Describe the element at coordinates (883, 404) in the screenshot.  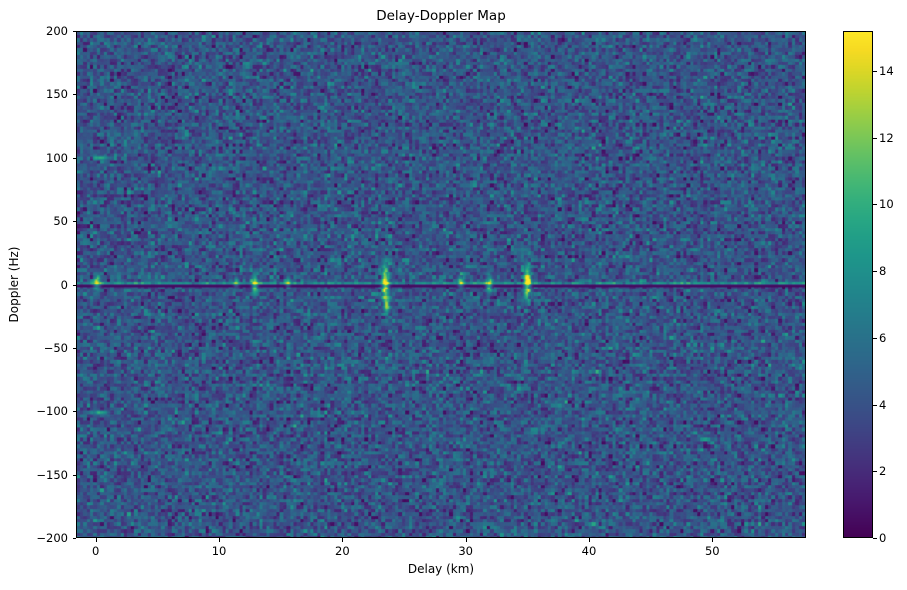
I see `colorbar-tick-label: 4` at that location.